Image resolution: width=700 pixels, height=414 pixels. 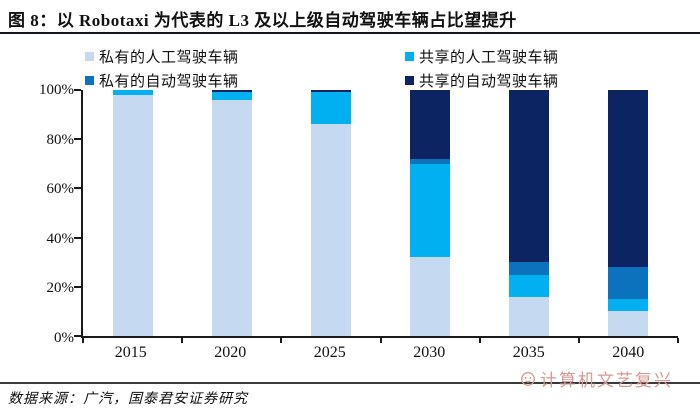 What do you see at coordinates (350, 33) in the screenshot?
I see `title-divider` at bounding box center [350, 33].